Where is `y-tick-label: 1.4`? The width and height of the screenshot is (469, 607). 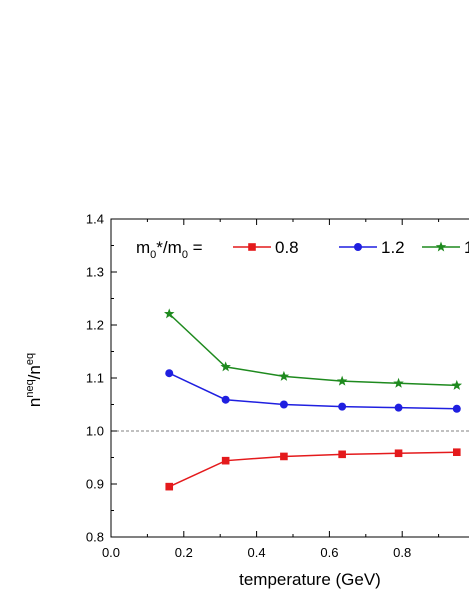 y-tick-label: 1.4 is located at coordinates (95, 219).